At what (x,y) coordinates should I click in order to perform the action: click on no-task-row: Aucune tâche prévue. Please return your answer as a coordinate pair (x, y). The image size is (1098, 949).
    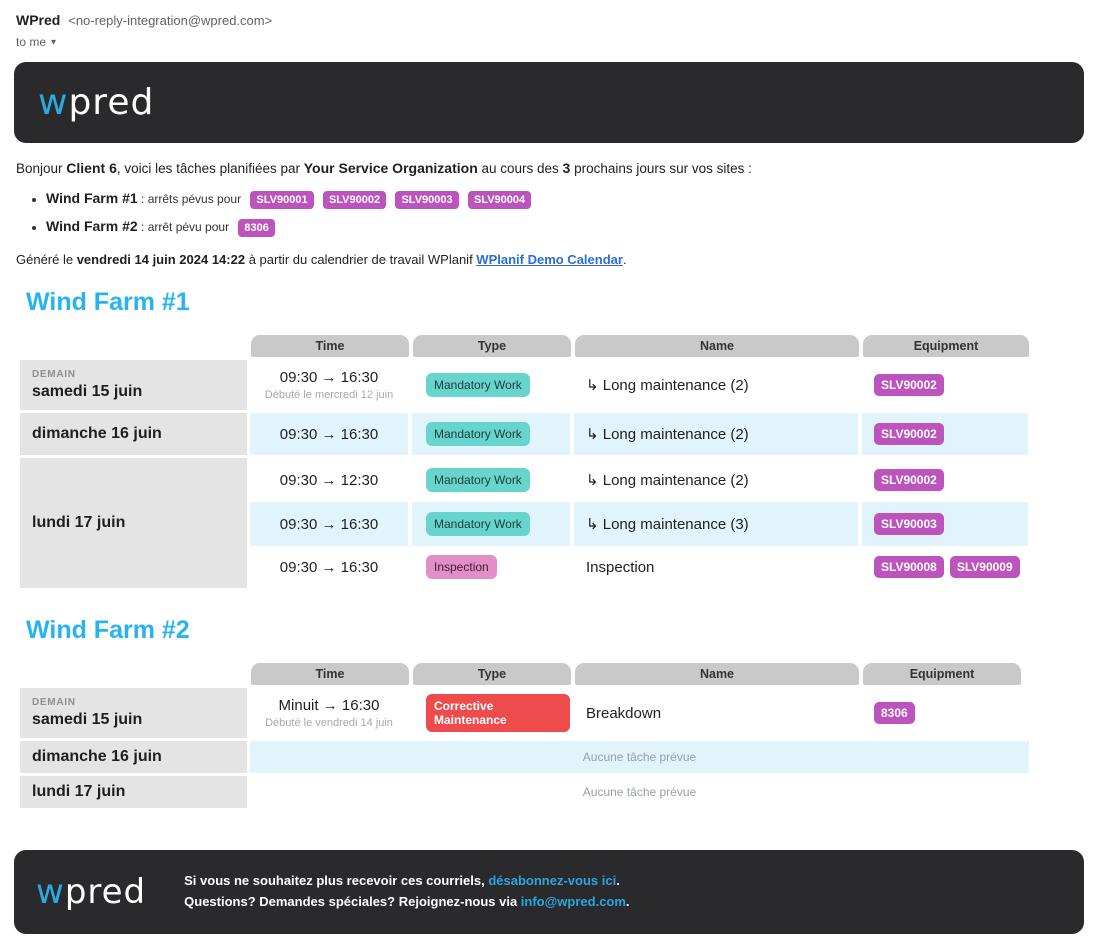
    Looking at the image, I should click on (639, 757).